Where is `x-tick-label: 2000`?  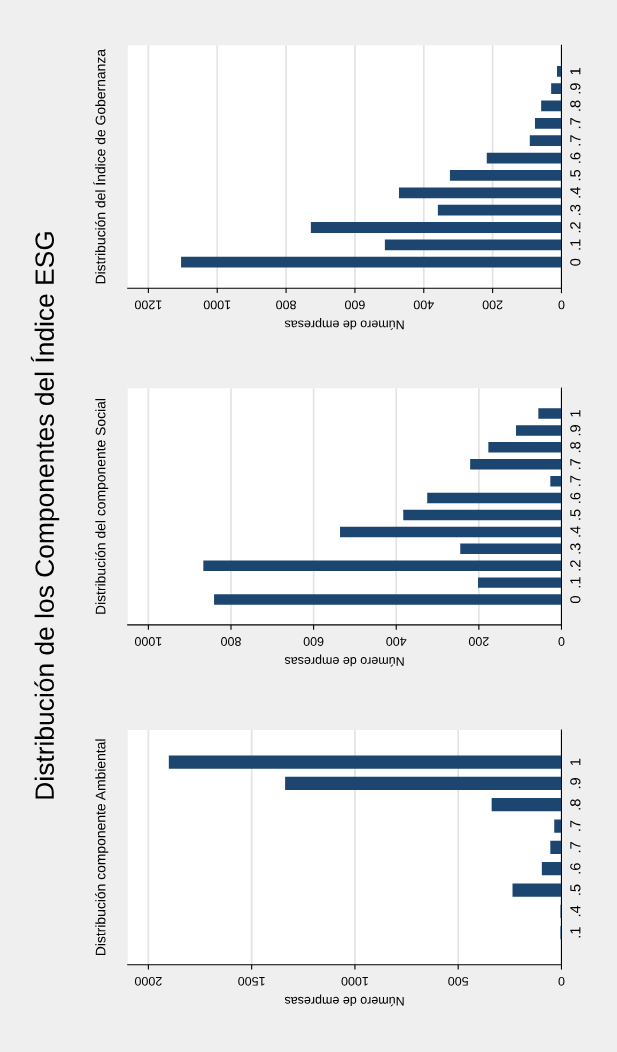 x-tick-label: 2000 is located at coordinates (148, 981).